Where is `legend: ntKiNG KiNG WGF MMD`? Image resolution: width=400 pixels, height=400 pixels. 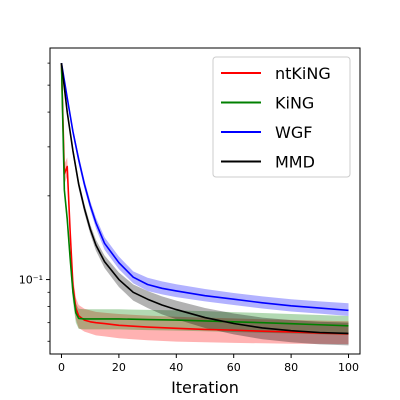
legend: ntKiNG KiNG WGF MMD is located at coordinates (281, 117).